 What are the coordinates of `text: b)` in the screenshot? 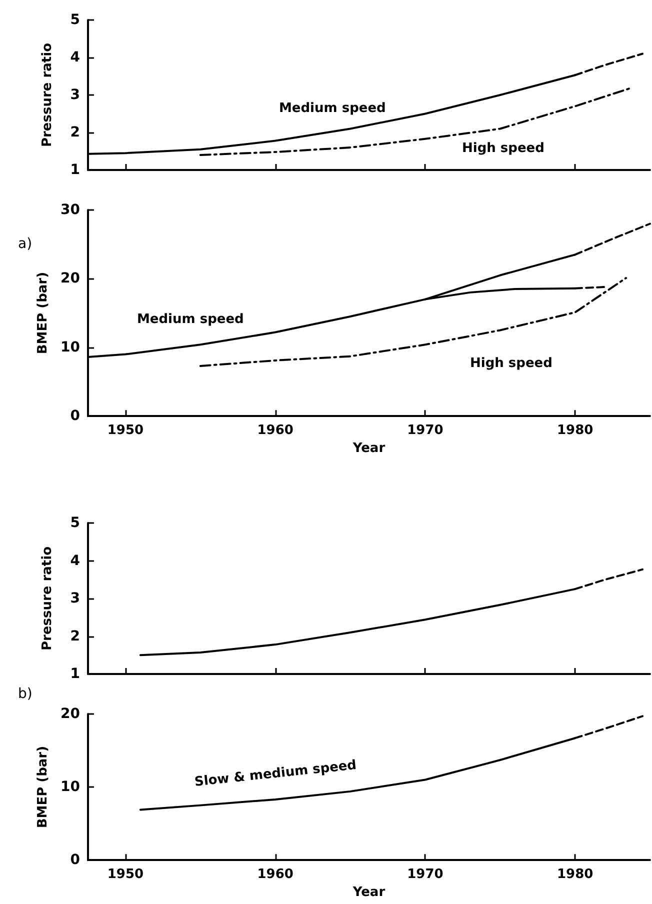 It's located at (25, 694).